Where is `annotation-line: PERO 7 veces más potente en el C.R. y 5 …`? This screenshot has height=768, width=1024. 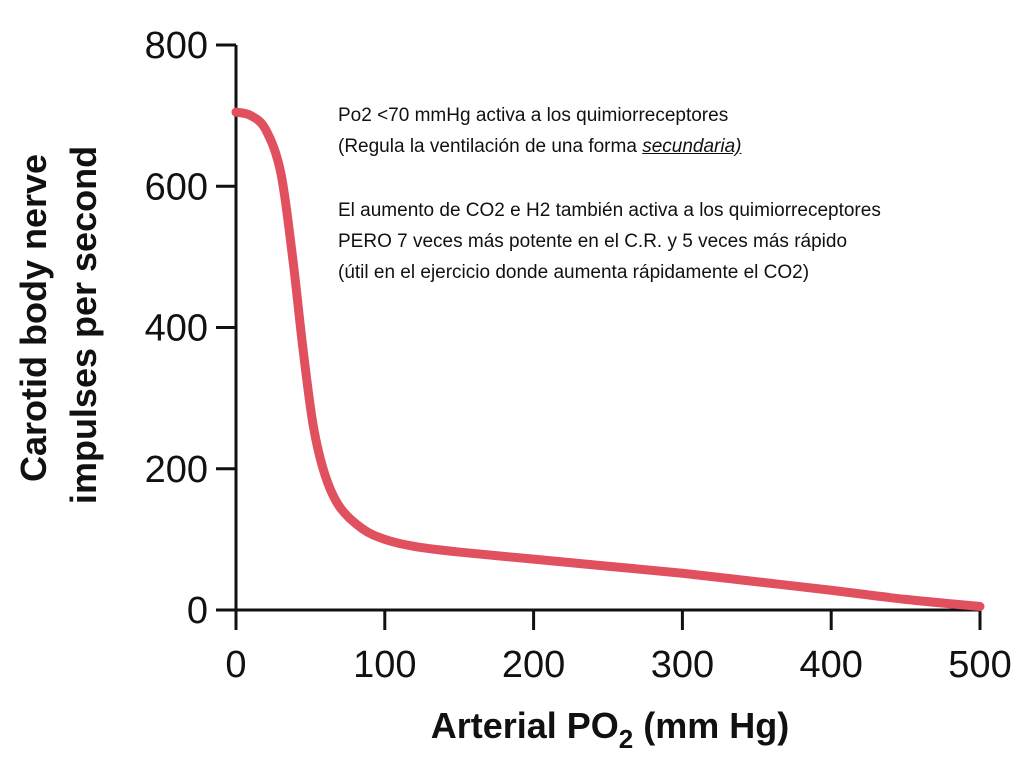 annotation-line: PERO 7 veces más potente en el C.R. y 5 … is located at coordinates (593, 241).